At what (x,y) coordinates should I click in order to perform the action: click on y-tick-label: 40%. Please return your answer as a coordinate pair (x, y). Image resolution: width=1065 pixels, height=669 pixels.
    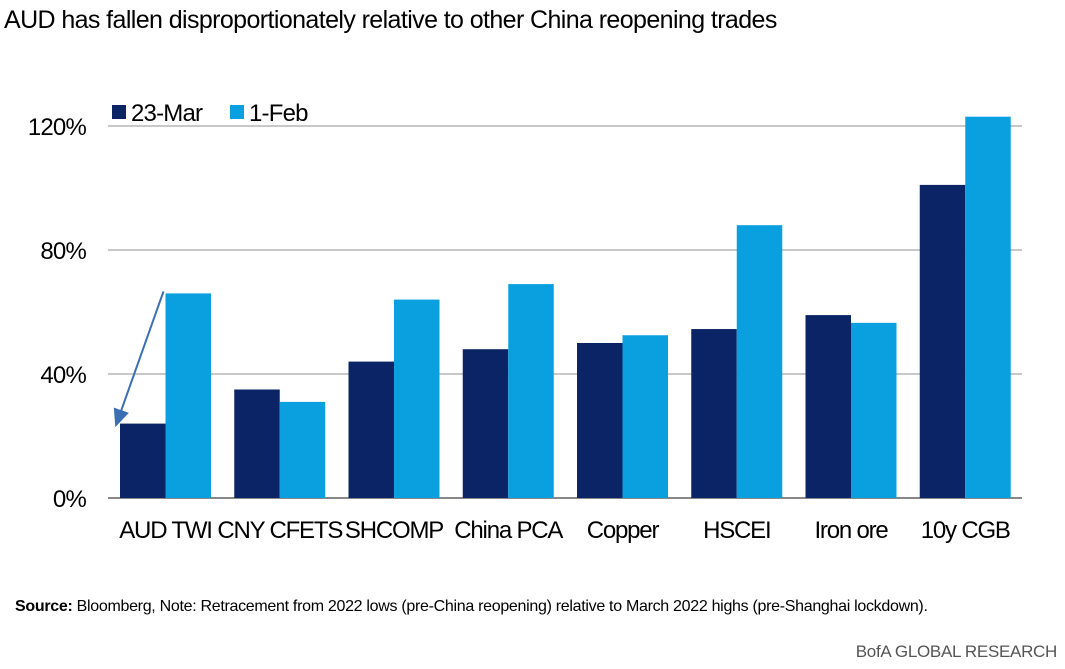
    Looking at the image, I should click on (63, 375).